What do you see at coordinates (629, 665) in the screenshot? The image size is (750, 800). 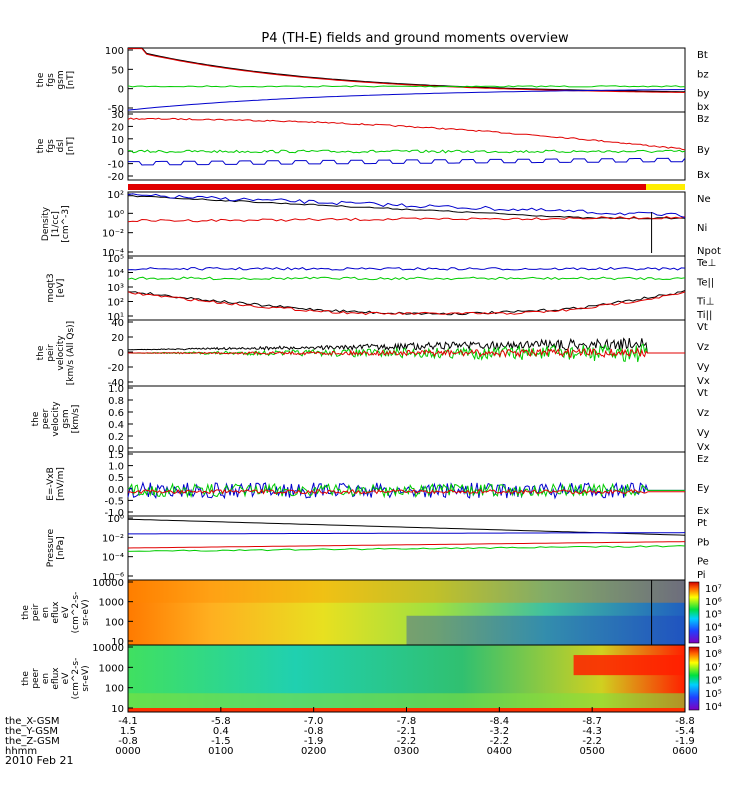 I see `spectrogram-band-hot` at bounding box center [629, 665].